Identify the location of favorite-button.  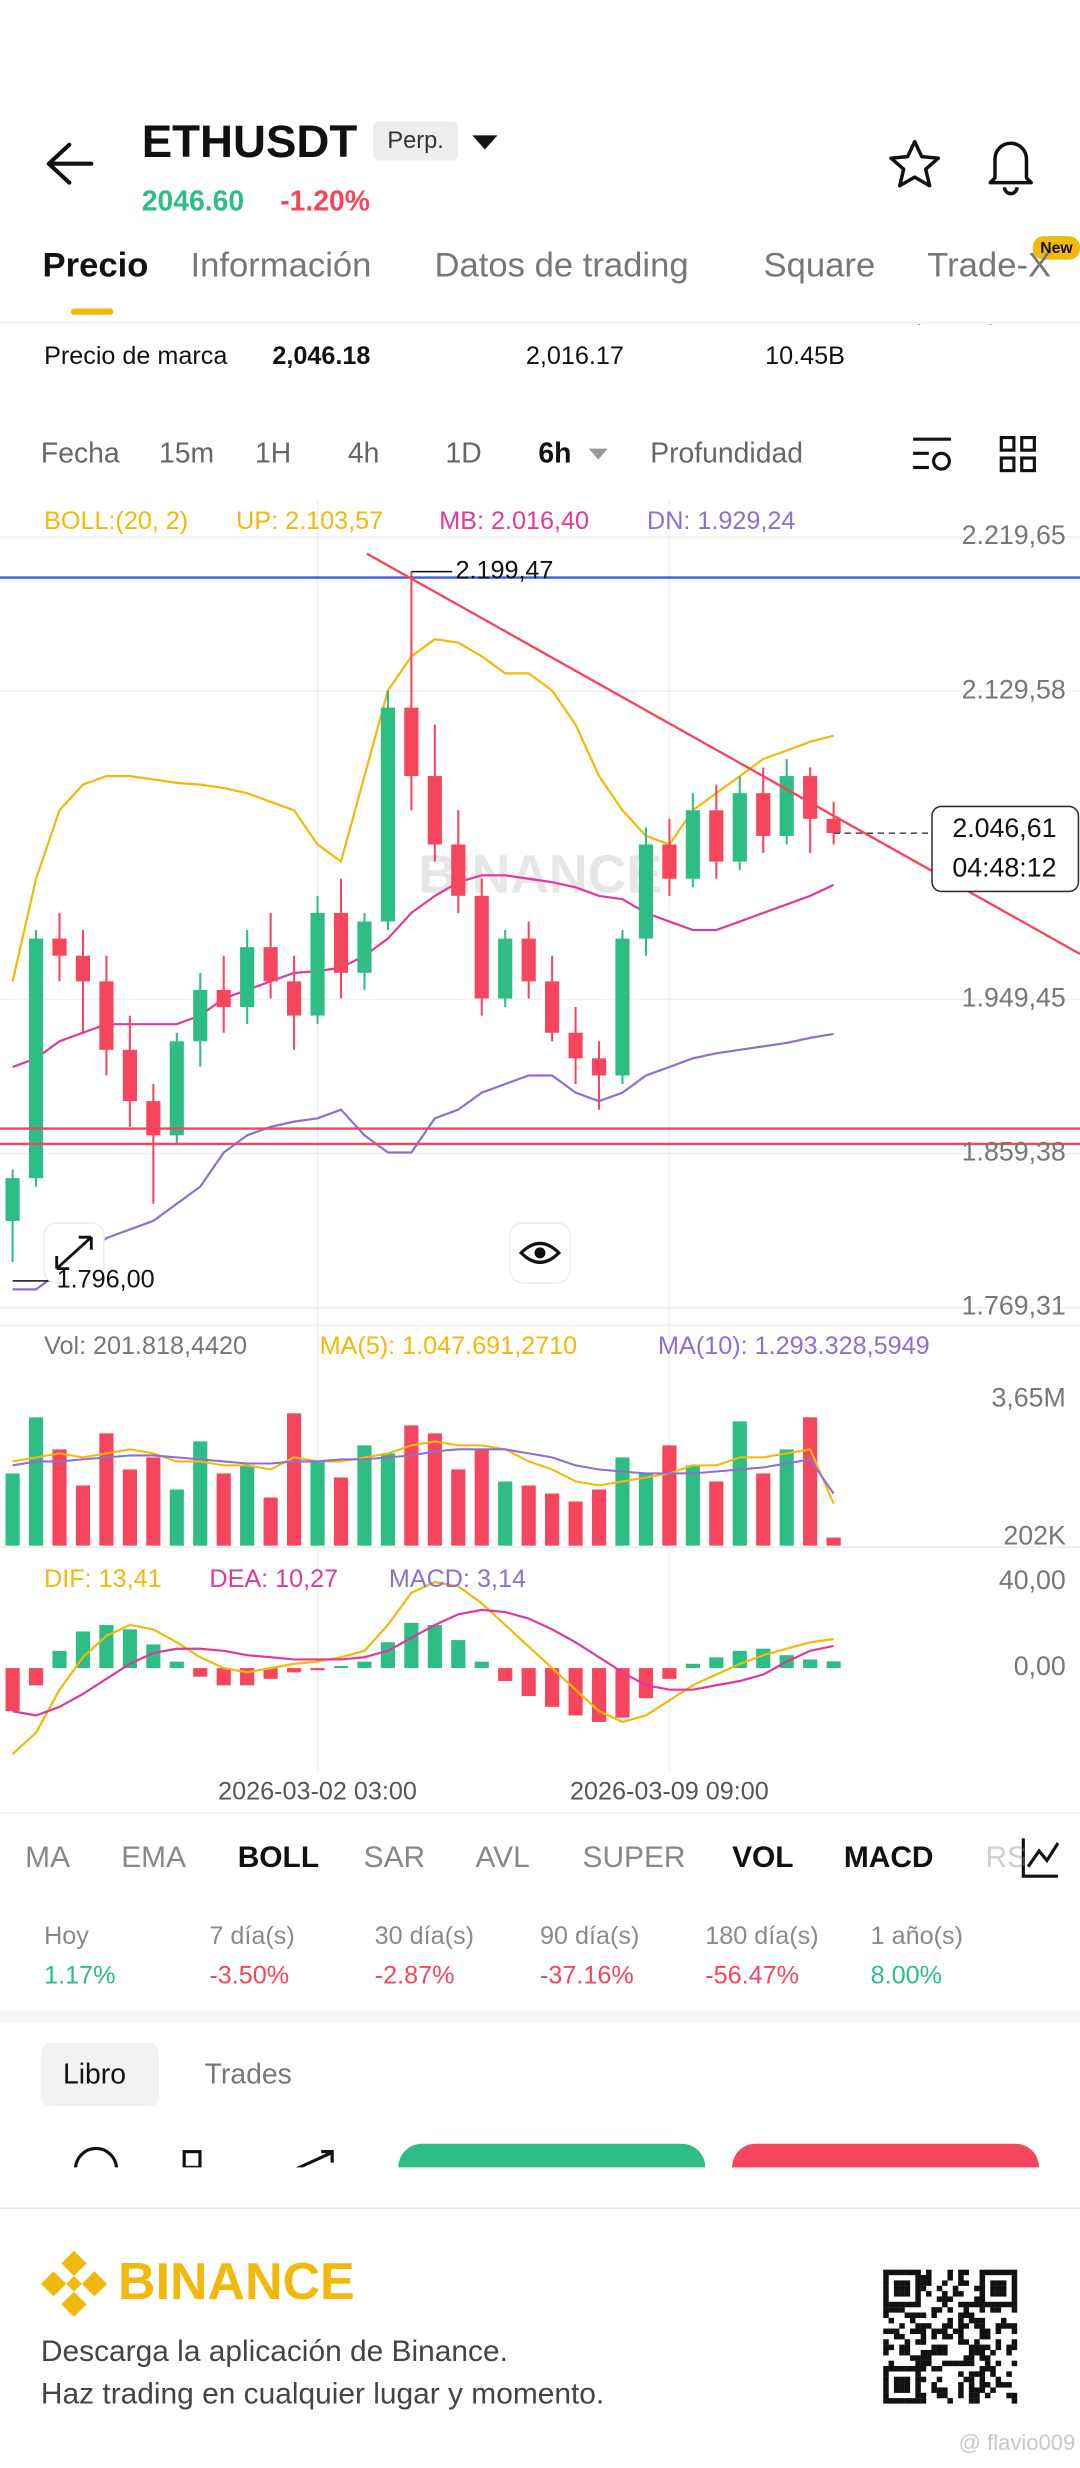
(915, 163).